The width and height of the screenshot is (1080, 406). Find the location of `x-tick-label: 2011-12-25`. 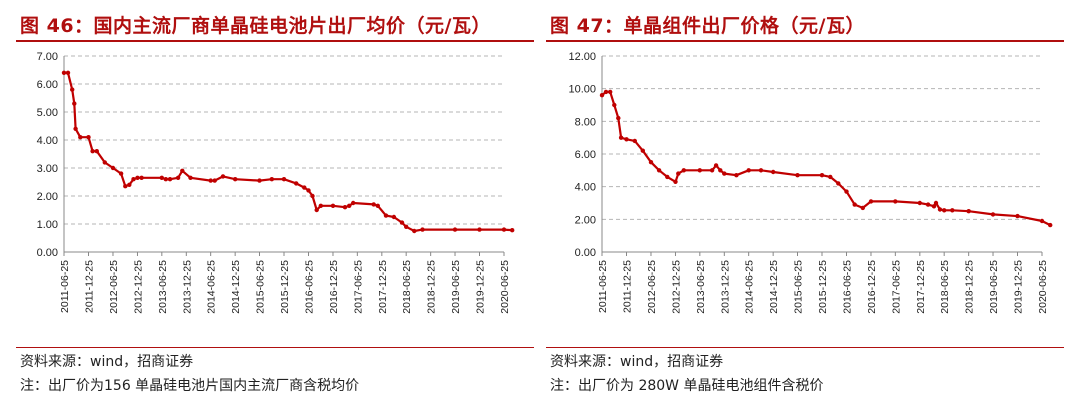

x-tick-label: 2011-12-25 is located at coordinates (627, 286).